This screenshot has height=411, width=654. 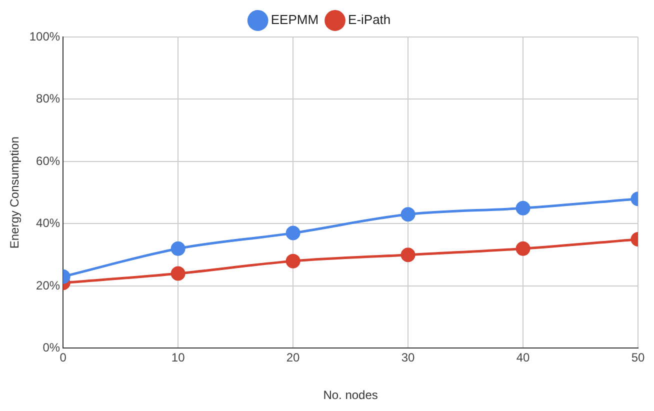 I want to click on y-tick-label: 80%, so click(x=48, y=99).